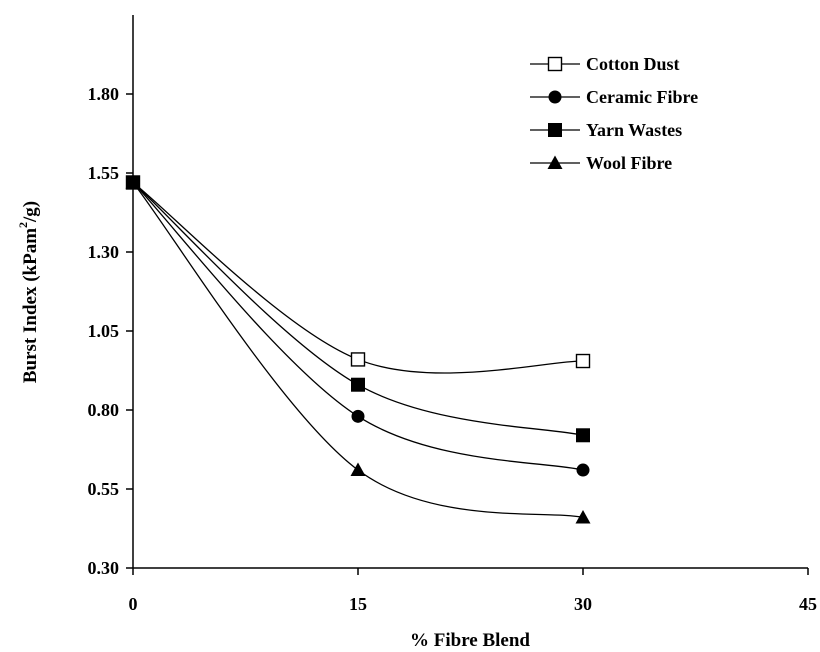  I want to click on legend-item-ceramic-fibre: Ceramic Fibre, so click(614, 97).